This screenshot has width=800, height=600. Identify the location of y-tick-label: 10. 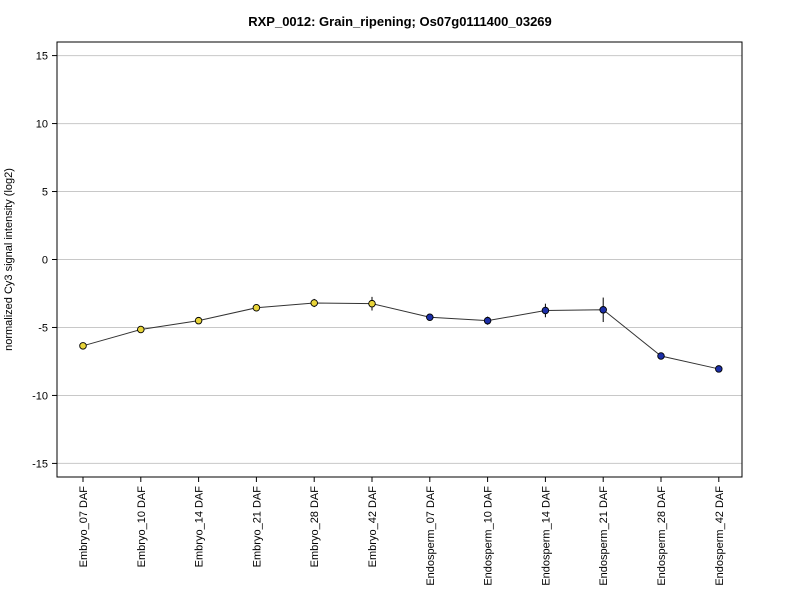
(42, 125).